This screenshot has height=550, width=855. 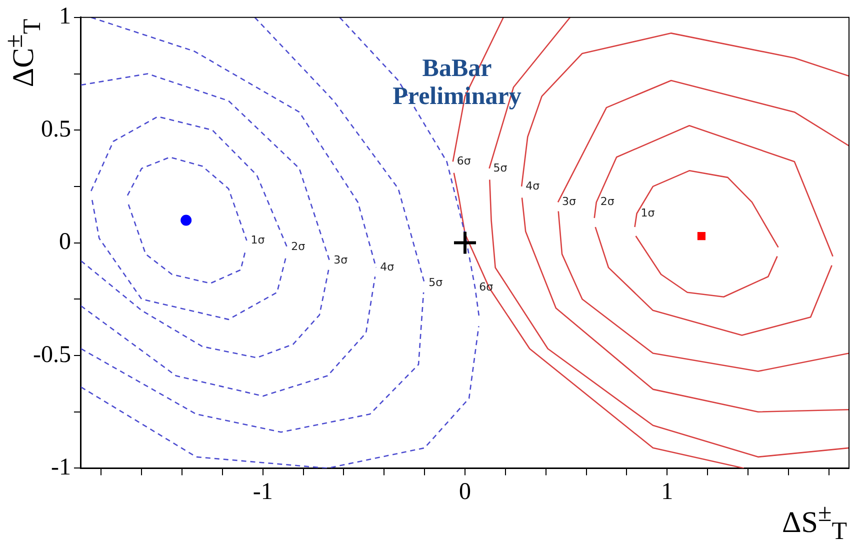 What do you see at coordinates (64, 17) in the screenshot?
I see `y-tick-label: 1` at bounding box center [64, 17].